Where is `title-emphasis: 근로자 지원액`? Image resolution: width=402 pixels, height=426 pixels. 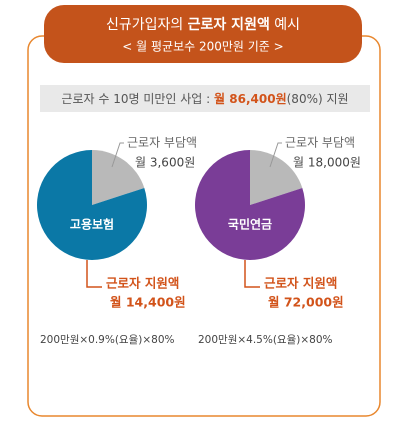
title-emphasis: 근로자 지원액 is located at coordinates (229, 24).